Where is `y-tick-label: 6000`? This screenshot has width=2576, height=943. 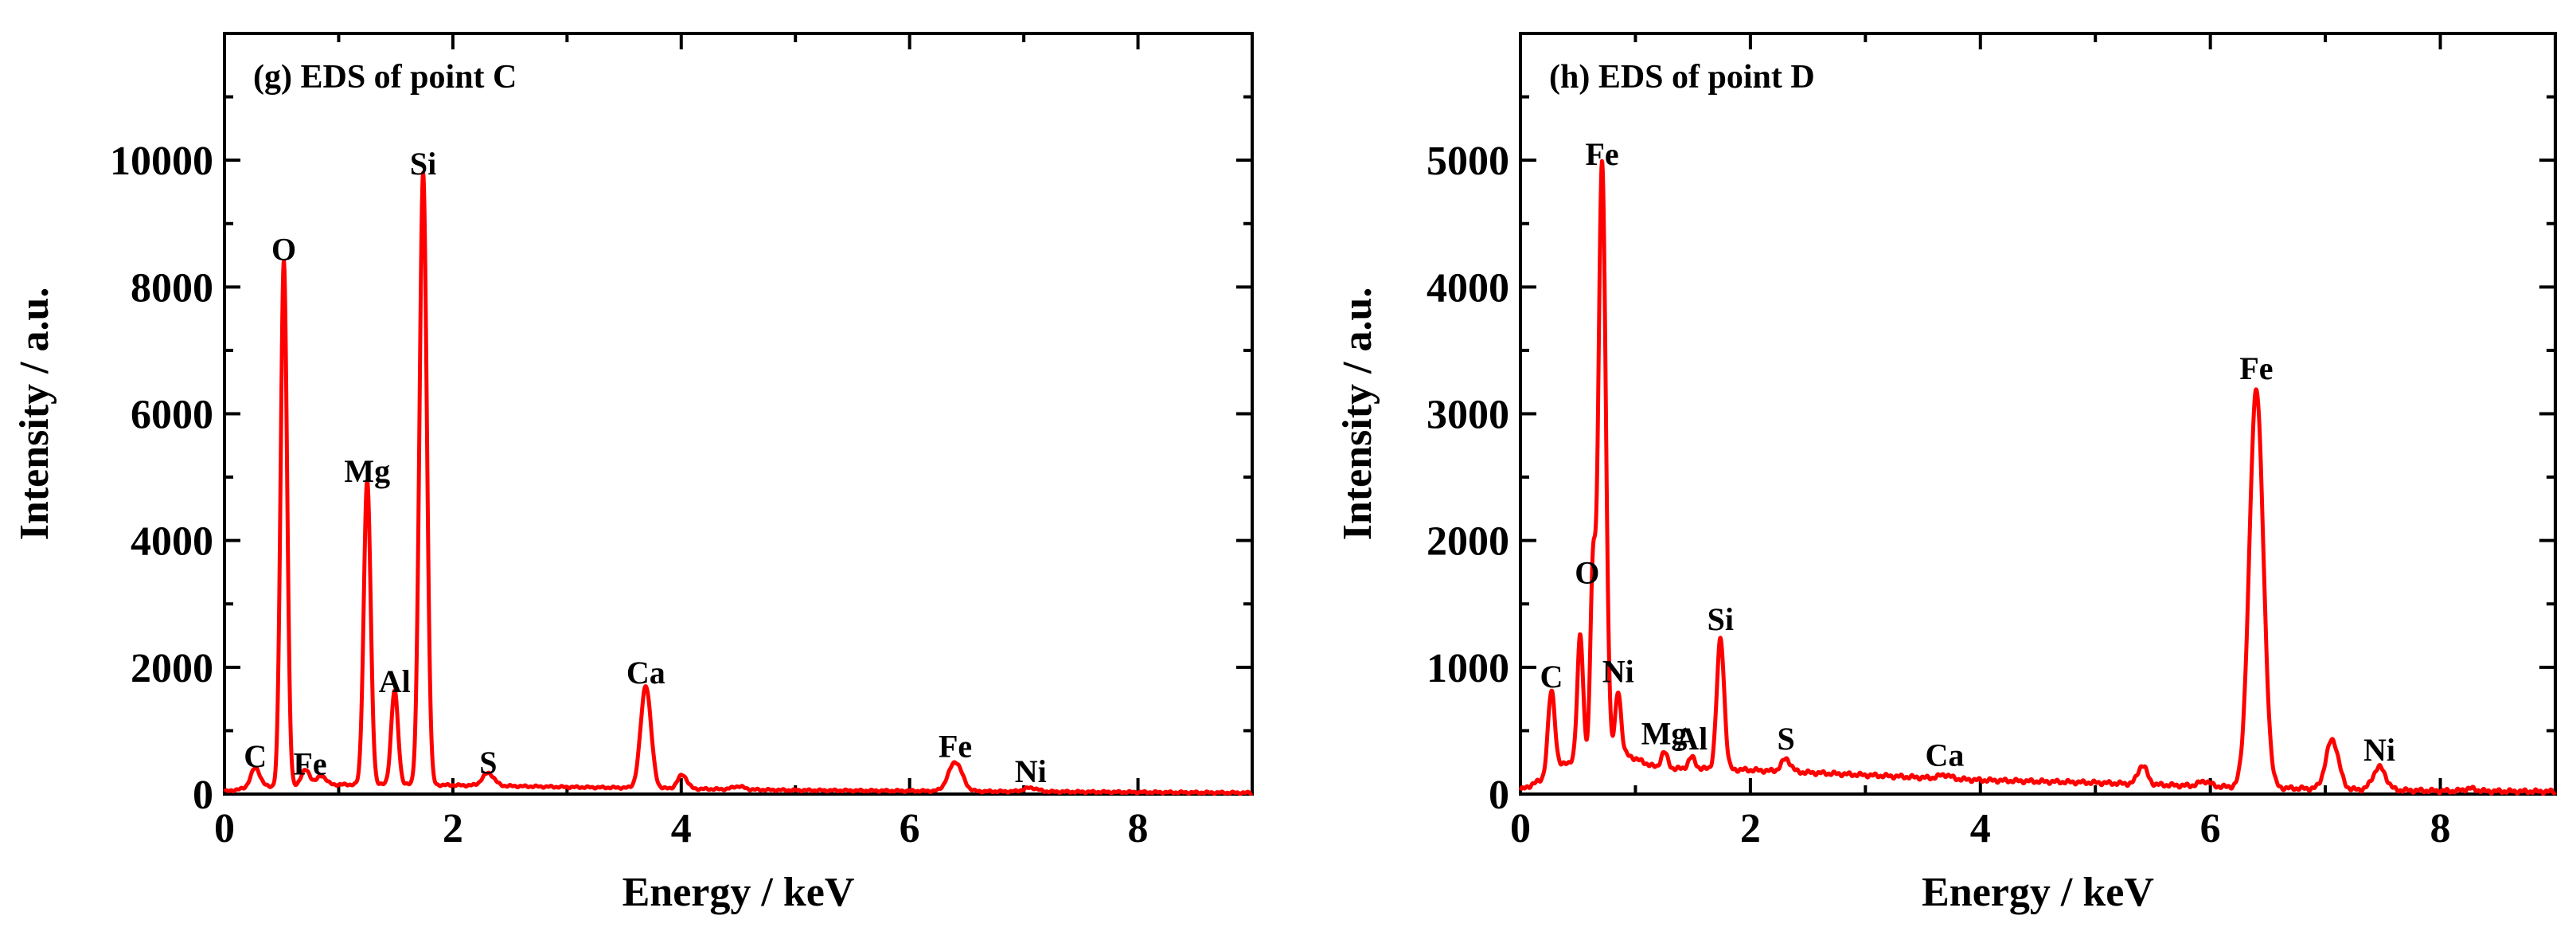
y-tick-label: 6000 is located at coordinates (172, 415).